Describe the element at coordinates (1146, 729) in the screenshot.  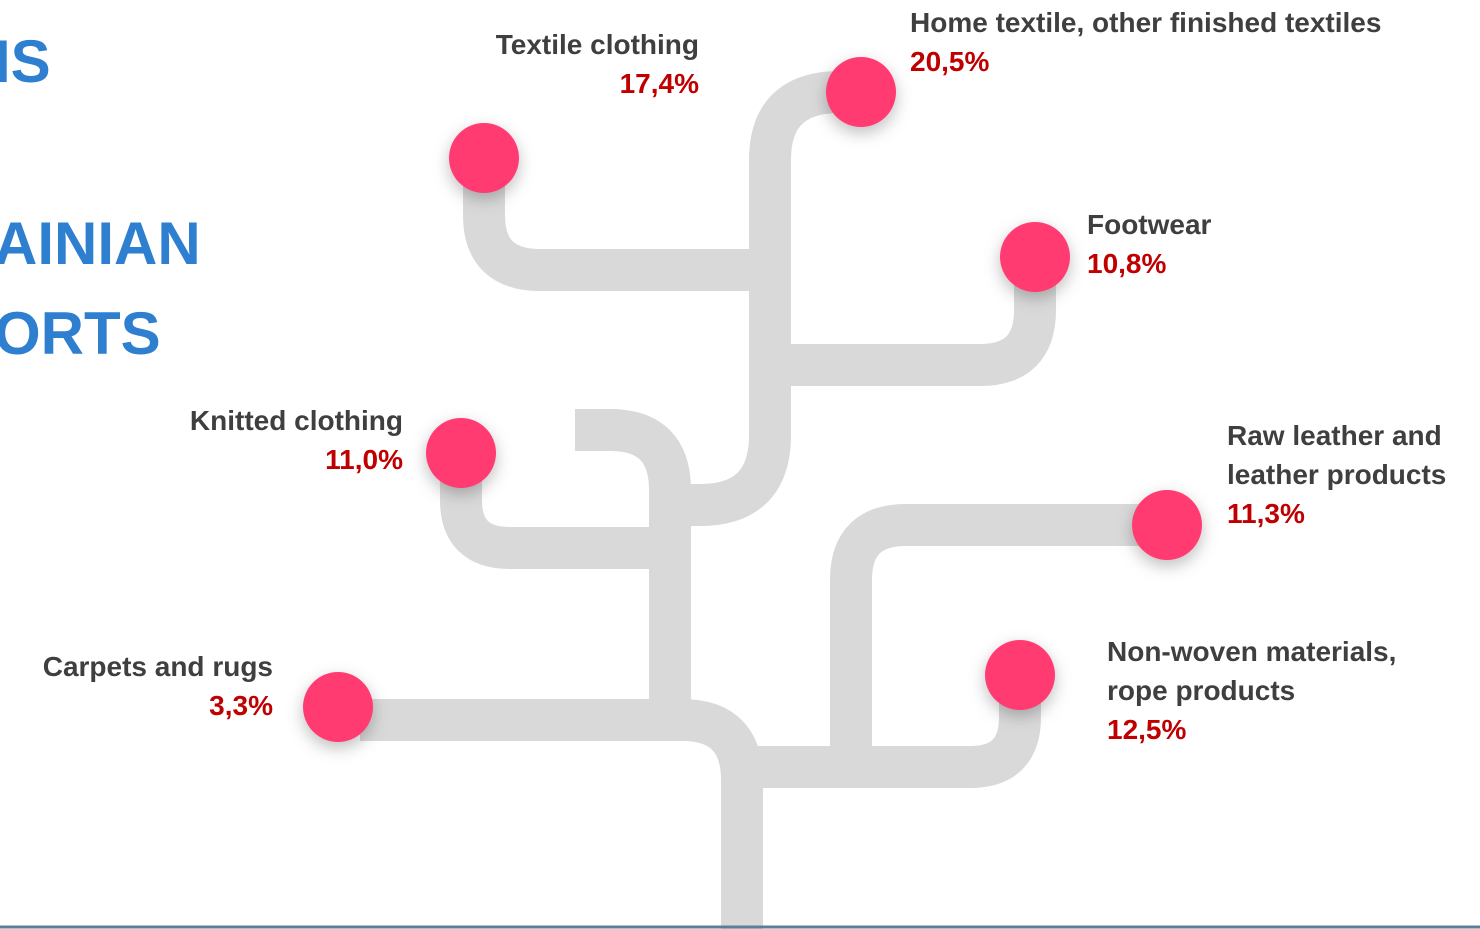
I see `branch-share: 12,5%` at that location.